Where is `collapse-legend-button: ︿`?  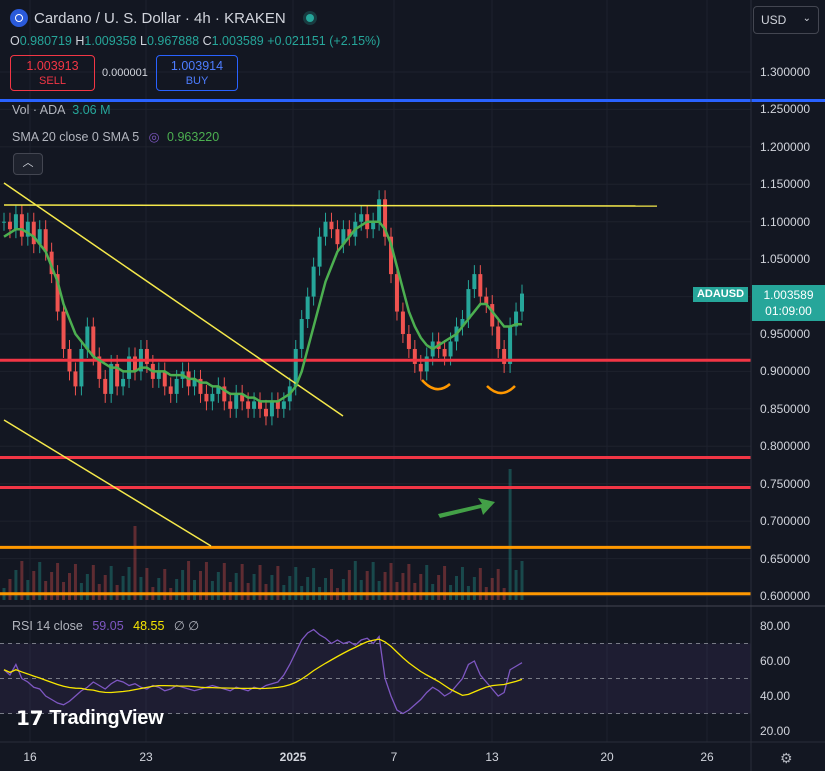
collapse-legend-button: ︿ is located at coordinates (28, 164).